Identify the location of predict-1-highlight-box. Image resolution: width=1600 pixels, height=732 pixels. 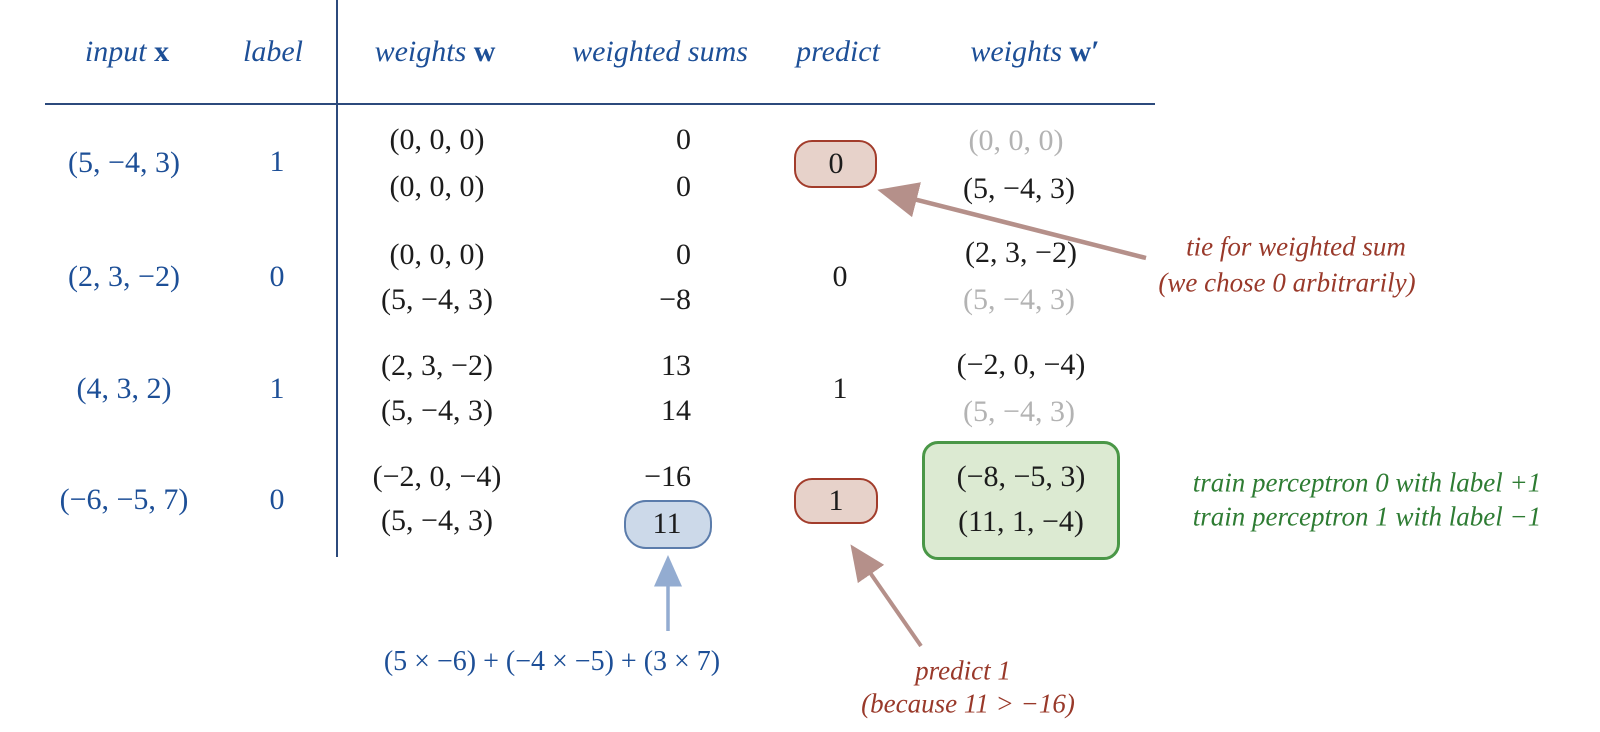
(836, 501).